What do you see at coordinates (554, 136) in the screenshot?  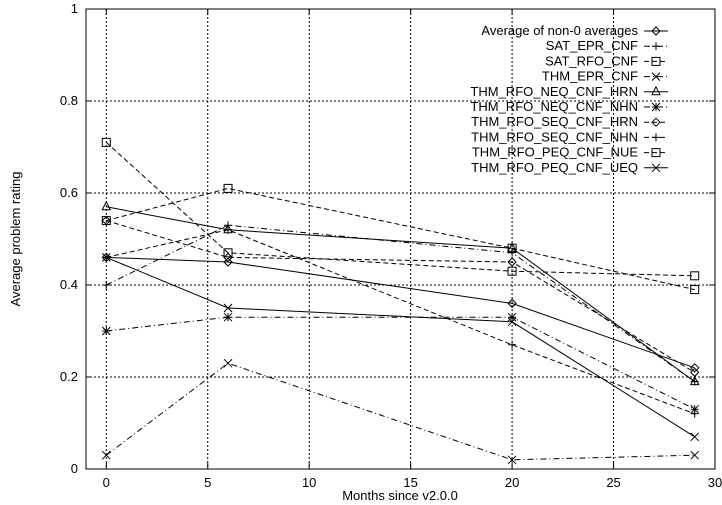 I see `legend-label: THM_RFO_SEQ_CNF_NHN` at bounding box center [554, 136].